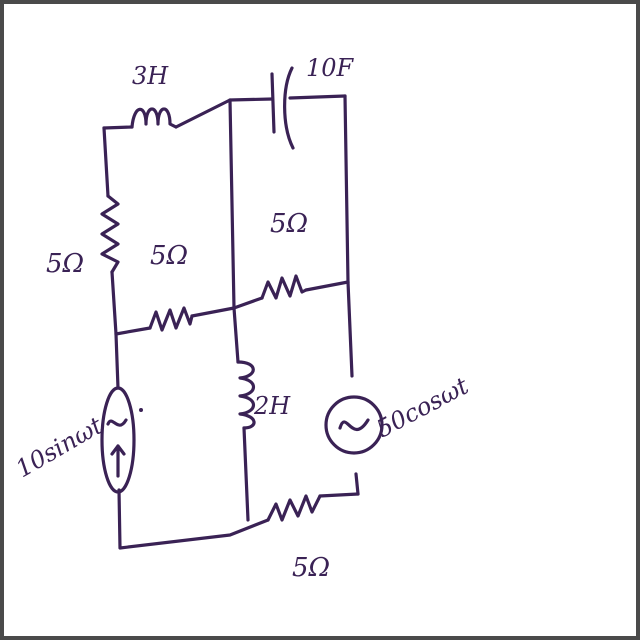 The width and height of the screenshot is (640, 640). What do you see at coordinates (246, 474) in the screenshot?
I see `wire-center-lower` at bounding box center [246, 474].